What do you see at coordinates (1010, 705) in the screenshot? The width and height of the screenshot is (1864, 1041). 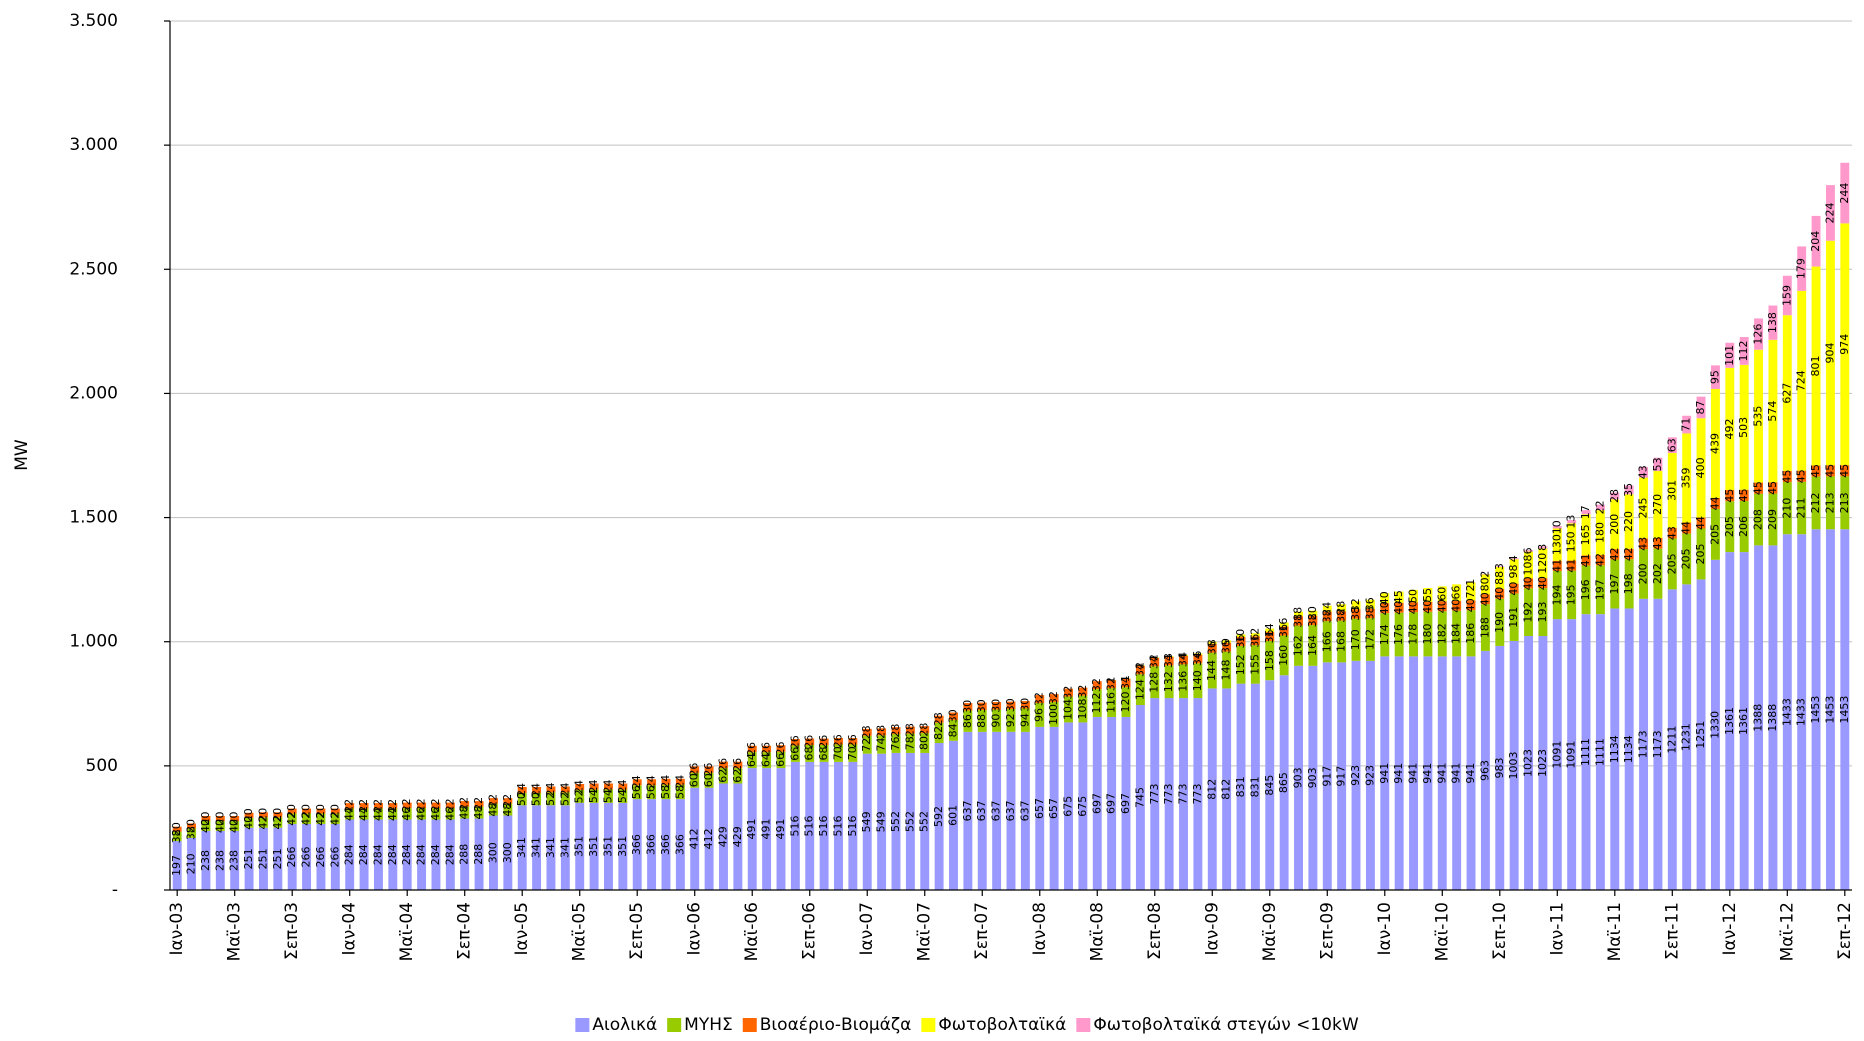 I see `value-label: 30` at bounding box center [1010, 705].